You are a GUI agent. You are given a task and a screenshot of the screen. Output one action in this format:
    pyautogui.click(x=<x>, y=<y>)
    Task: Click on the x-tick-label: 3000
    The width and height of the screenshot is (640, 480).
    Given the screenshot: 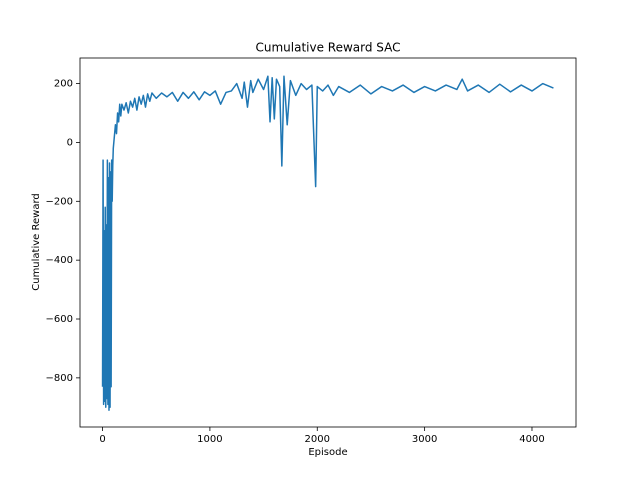 What is the action you would take?
    pyautogui.click(x=424, y=439)
    